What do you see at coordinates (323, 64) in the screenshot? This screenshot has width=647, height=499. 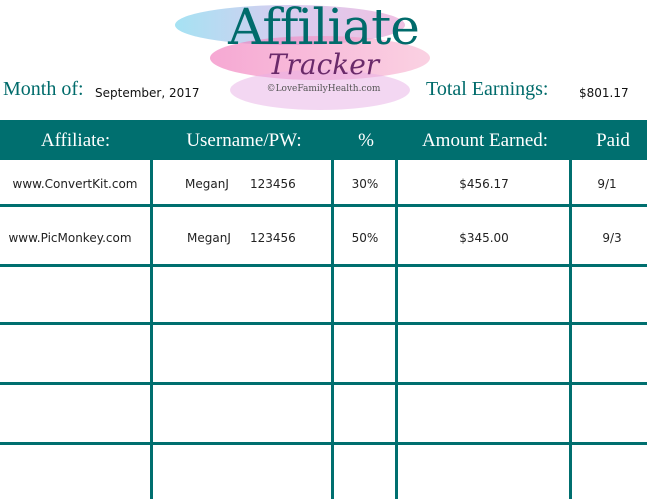 I see `app-subtitle: Tracker` at bounding box center [323, 64].